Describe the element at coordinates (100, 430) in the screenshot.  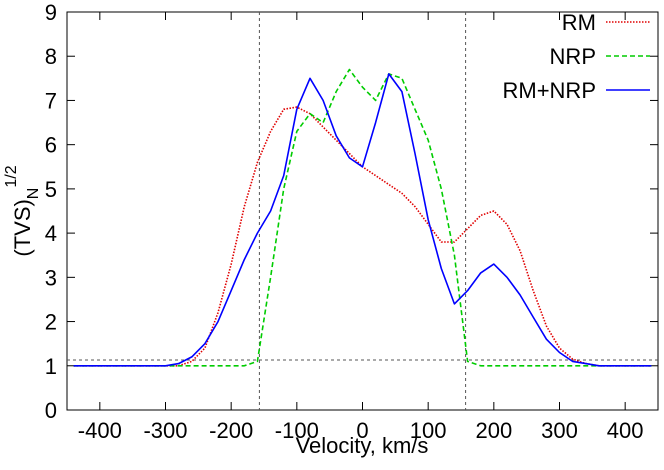
I see `x-tick-label: -400` at that location.